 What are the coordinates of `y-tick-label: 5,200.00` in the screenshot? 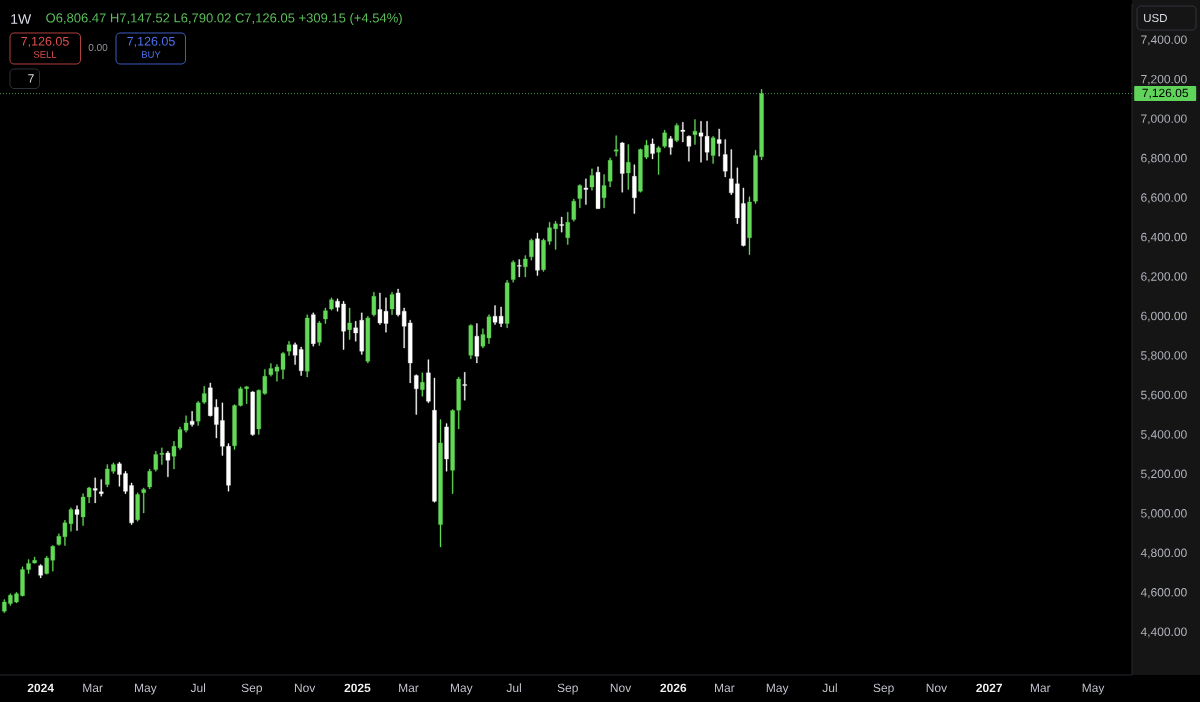 It's located at (1164, 474).